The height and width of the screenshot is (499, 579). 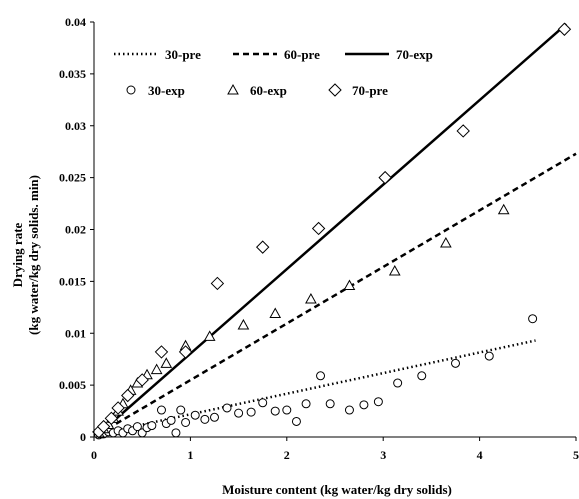 I want to click on legend-60-exp-label: 60-exp, so click(x=268, y=90).